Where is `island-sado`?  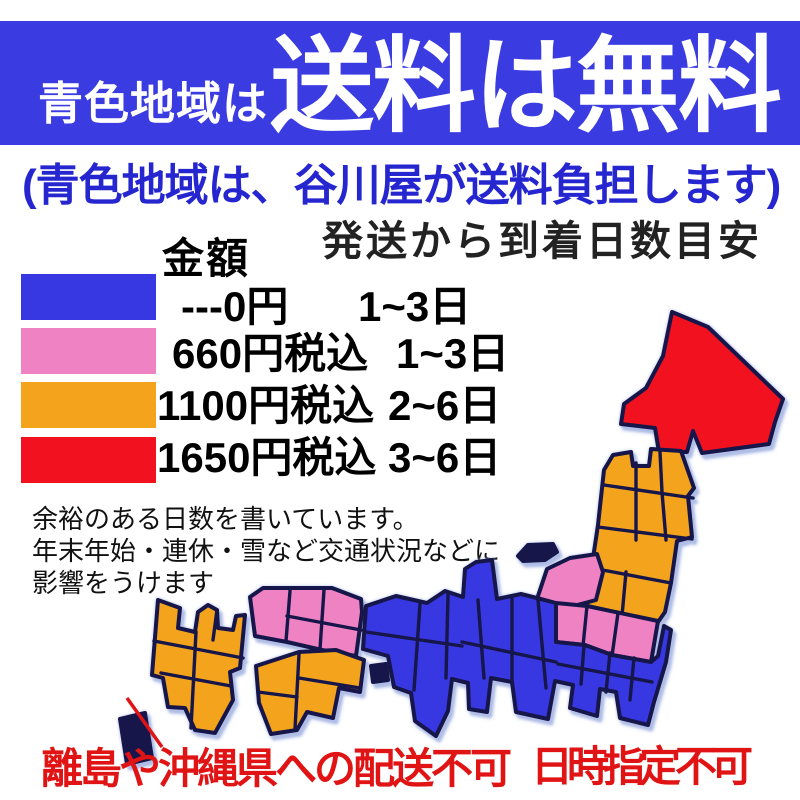
island-sado is located at coordinates (537, 552).